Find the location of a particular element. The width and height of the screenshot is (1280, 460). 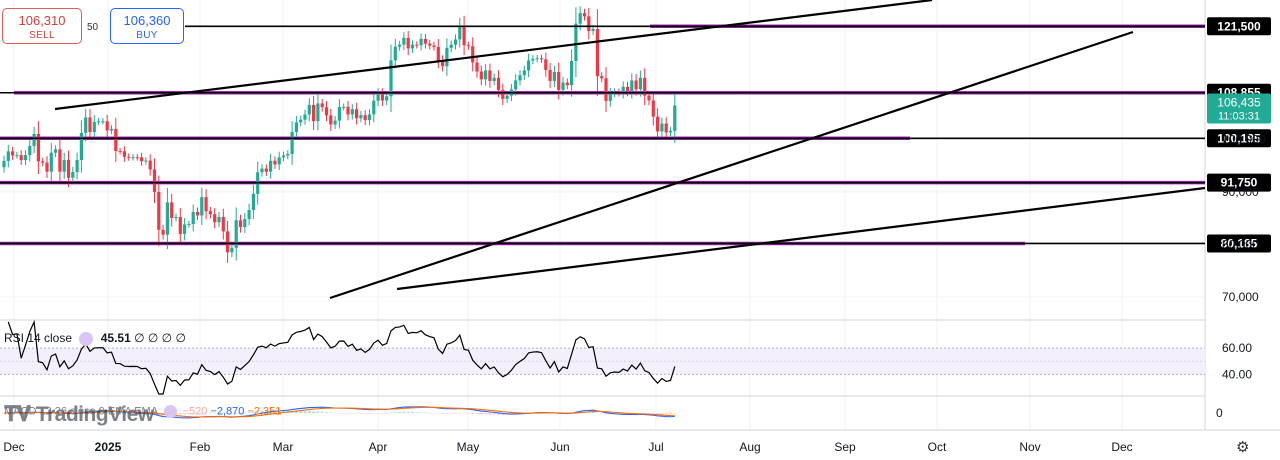

price-tick-label: 90,000 is located at coordinates (1240, 192).